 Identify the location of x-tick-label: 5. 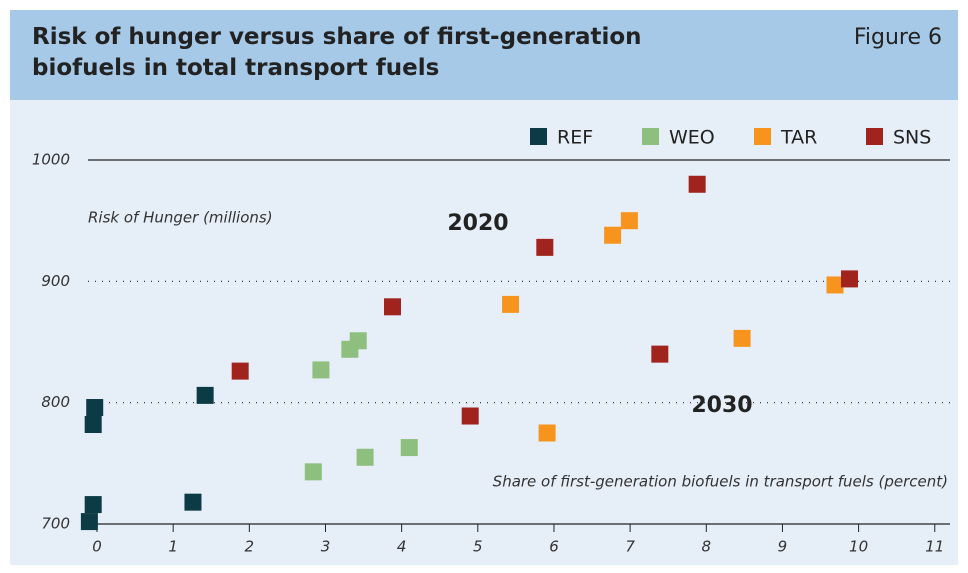
(478, 547).